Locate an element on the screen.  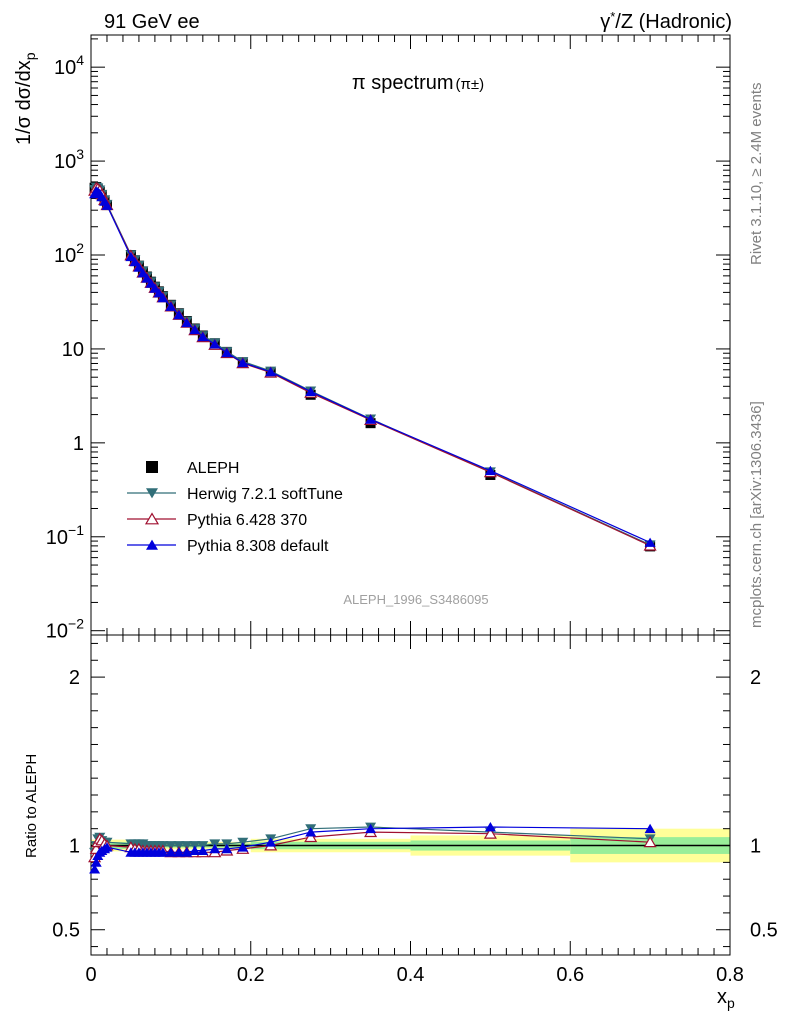
ratio-tick-label-left-1: 1 is located at coordinates (74, 847).